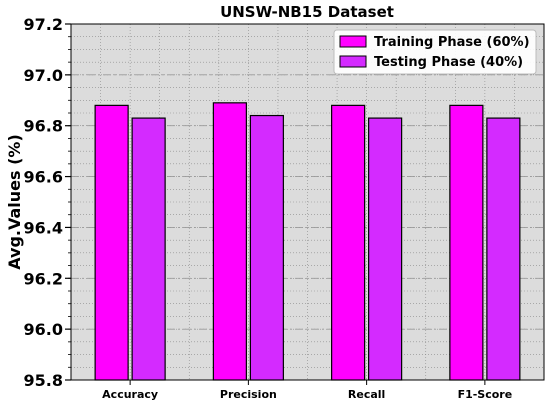 The height and width of the screenshot is (404, 550). I want to click on x-tick-label: F1-Score, so click(485, 394).